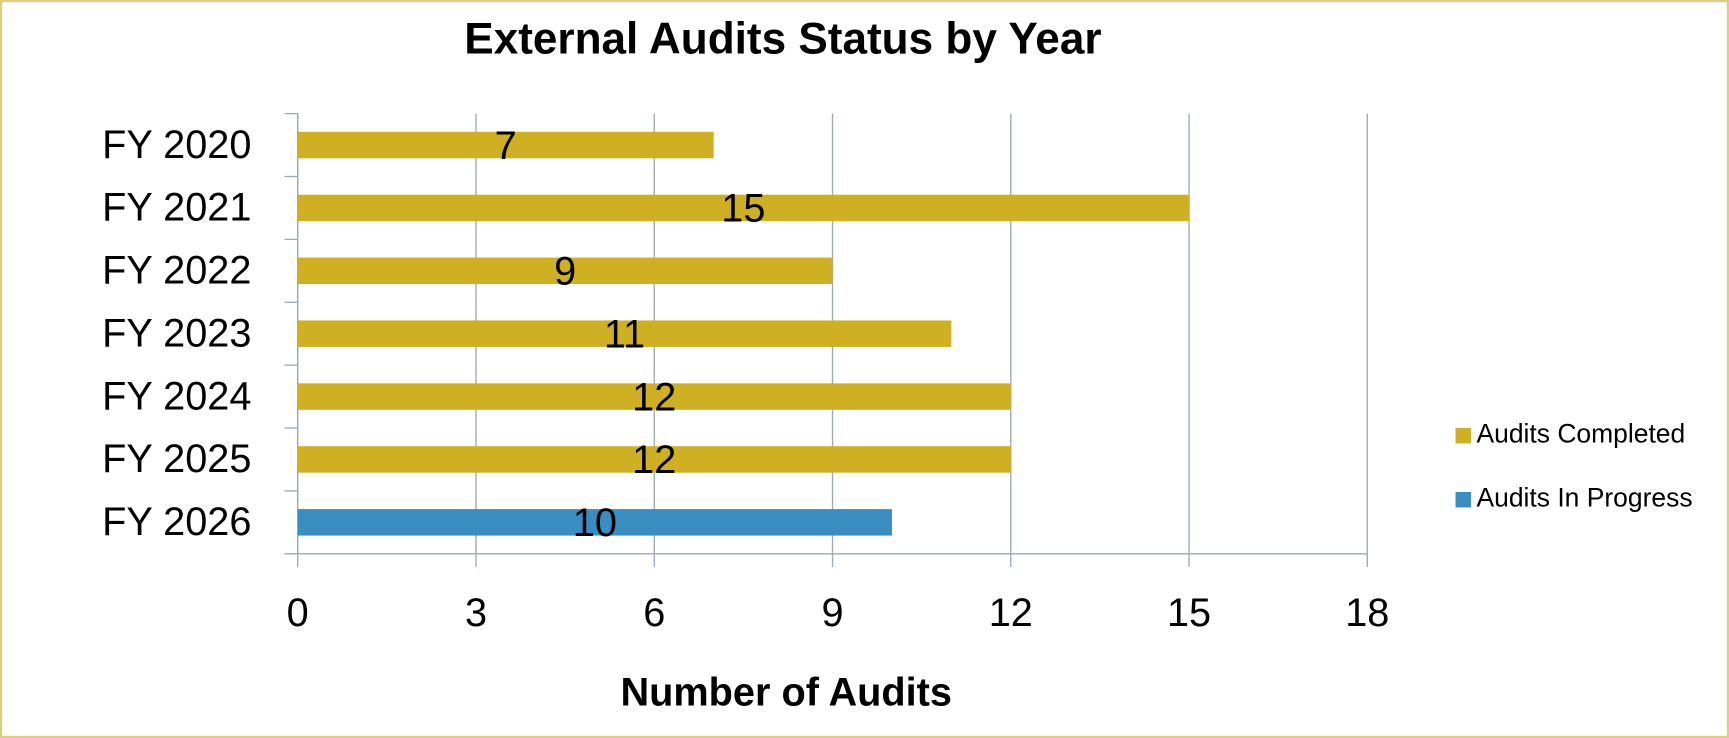 This screenshot has width=1729, height=738. What do you see at coordinates (176, 396) in the screenshot?
I see `y-tick-label: FY 2024` at bounding box center [176, 396].